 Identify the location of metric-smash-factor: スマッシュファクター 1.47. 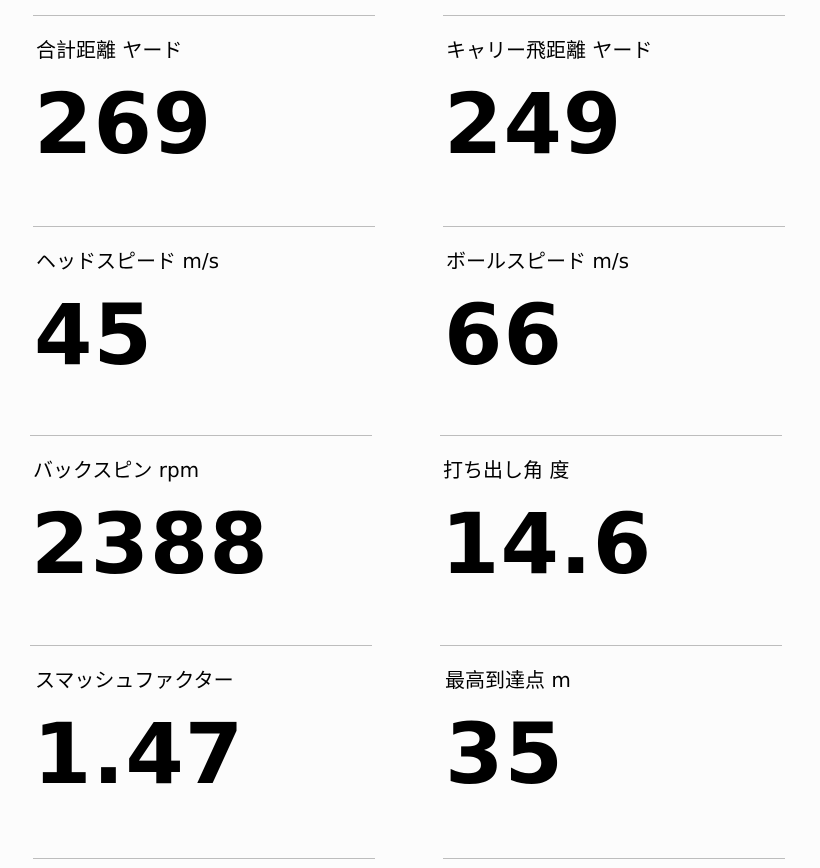
(201, 751).